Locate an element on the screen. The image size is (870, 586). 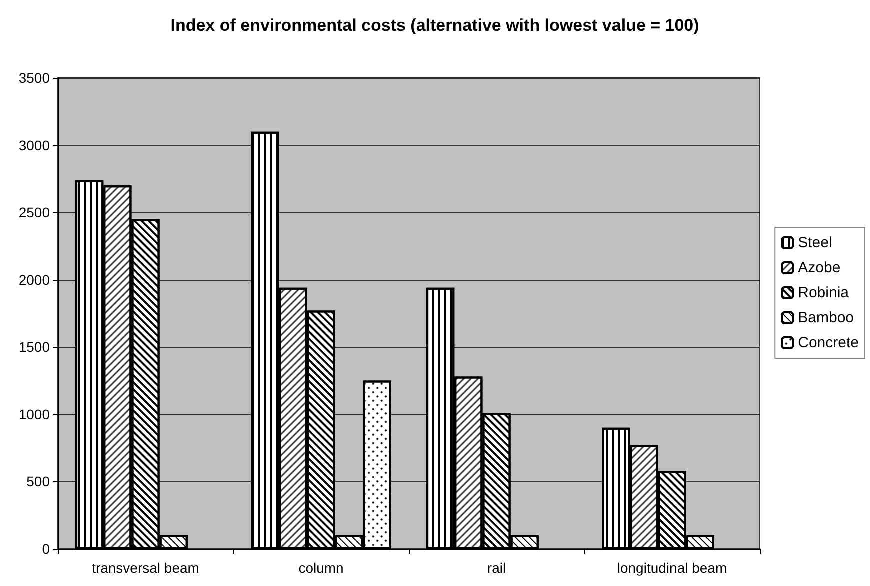
x-tick-label: rail is located at coordinates (496, 568).